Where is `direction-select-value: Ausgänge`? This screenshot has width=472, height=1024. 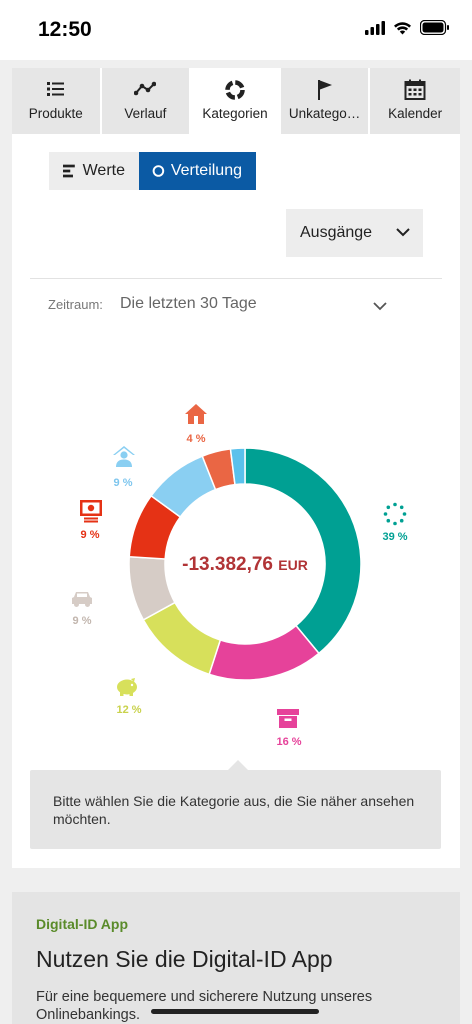 direction-select-value: Ausgänge is located at coordinates (336, 232).